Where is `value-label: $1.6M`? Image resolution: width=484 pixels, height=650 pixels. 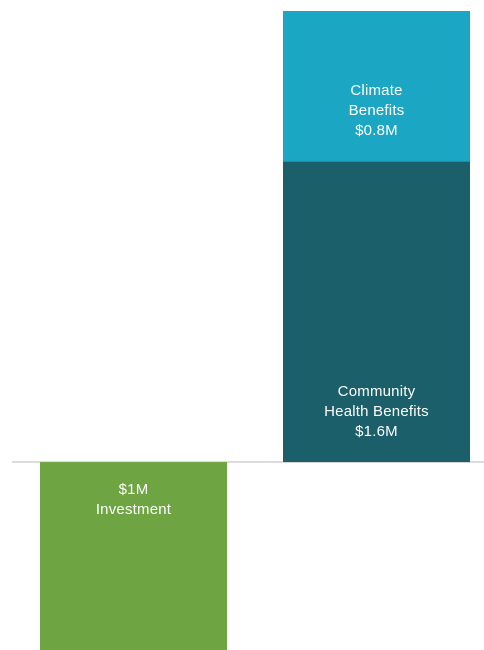 value-label: $1.6M is located at coordinates (376, 432).